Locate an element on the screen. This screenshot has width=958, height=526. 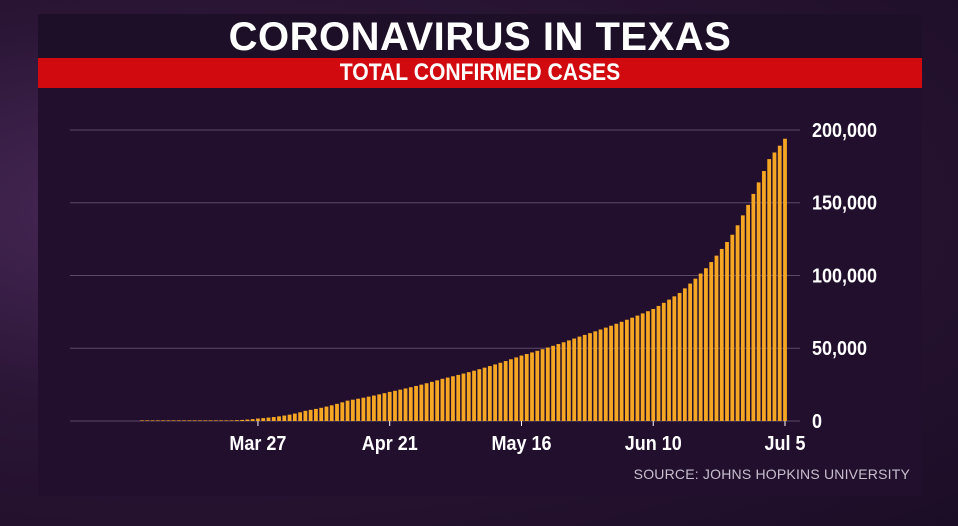
chart-title: CORONAVIRUS IN TEXAS is located at coordinates (480, 37).